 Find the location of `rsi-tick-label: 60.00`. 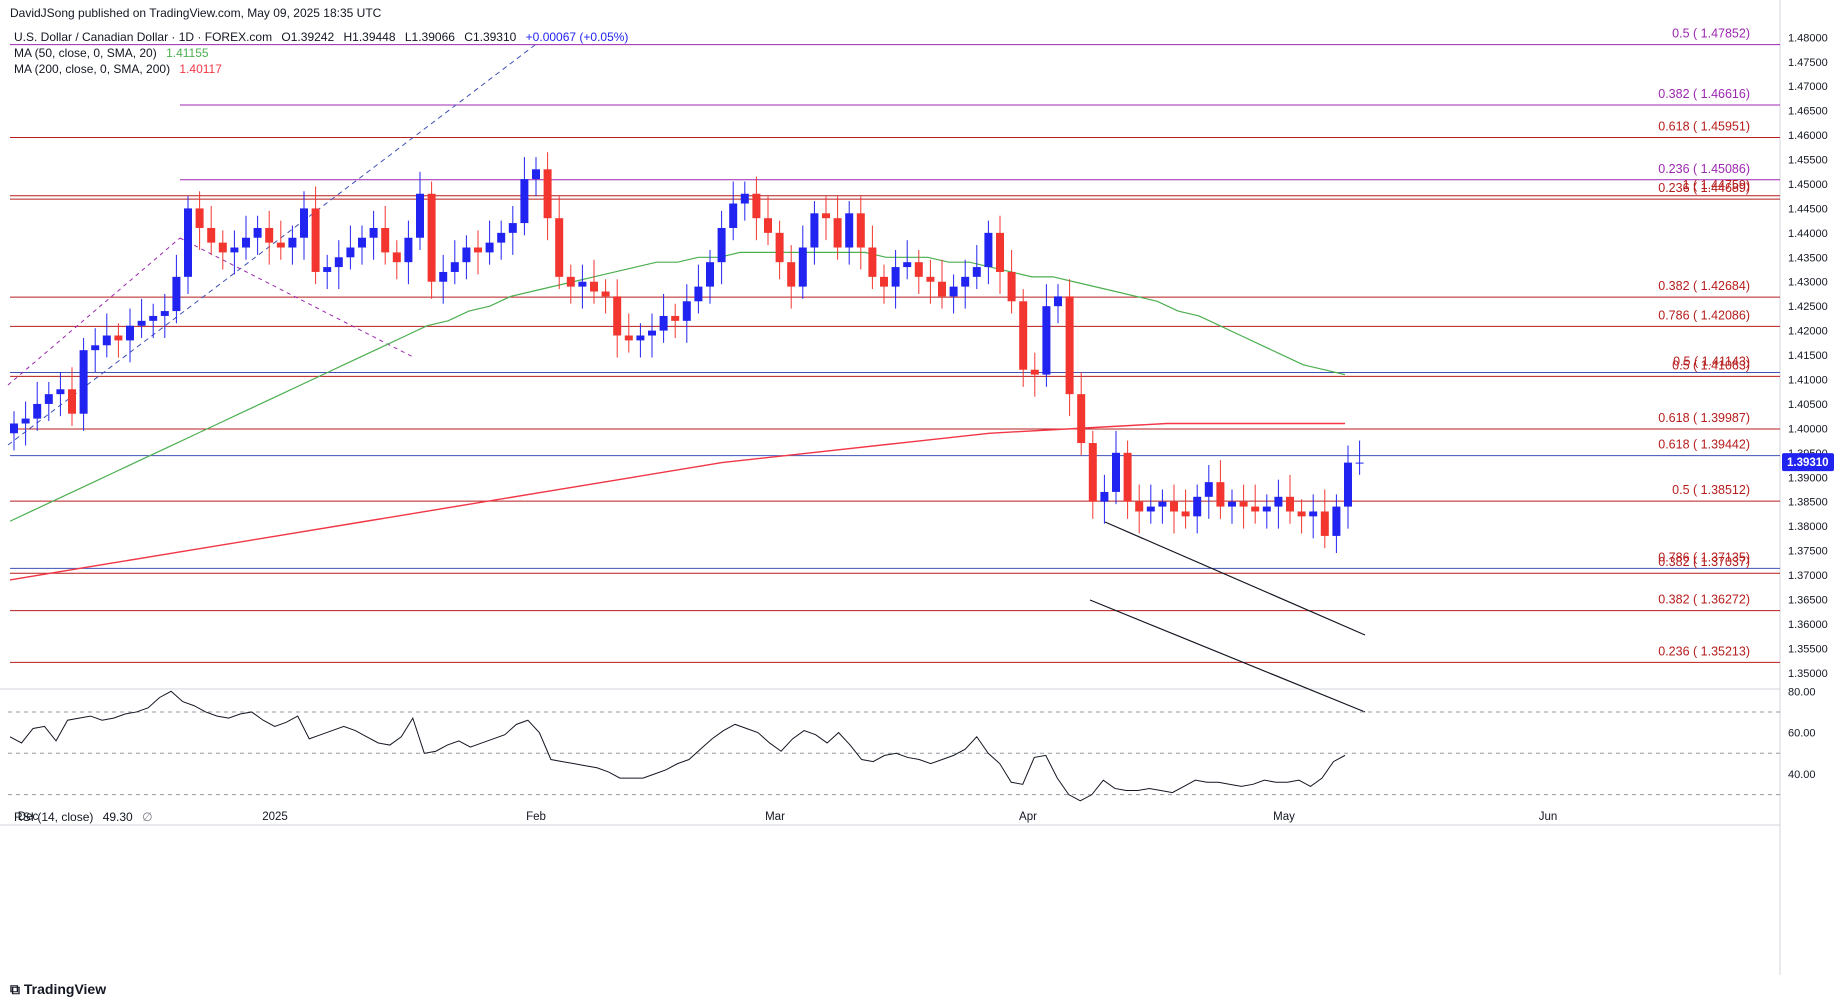

rsi-tick-label: 60.00 is located at coordinates (1802, 734).